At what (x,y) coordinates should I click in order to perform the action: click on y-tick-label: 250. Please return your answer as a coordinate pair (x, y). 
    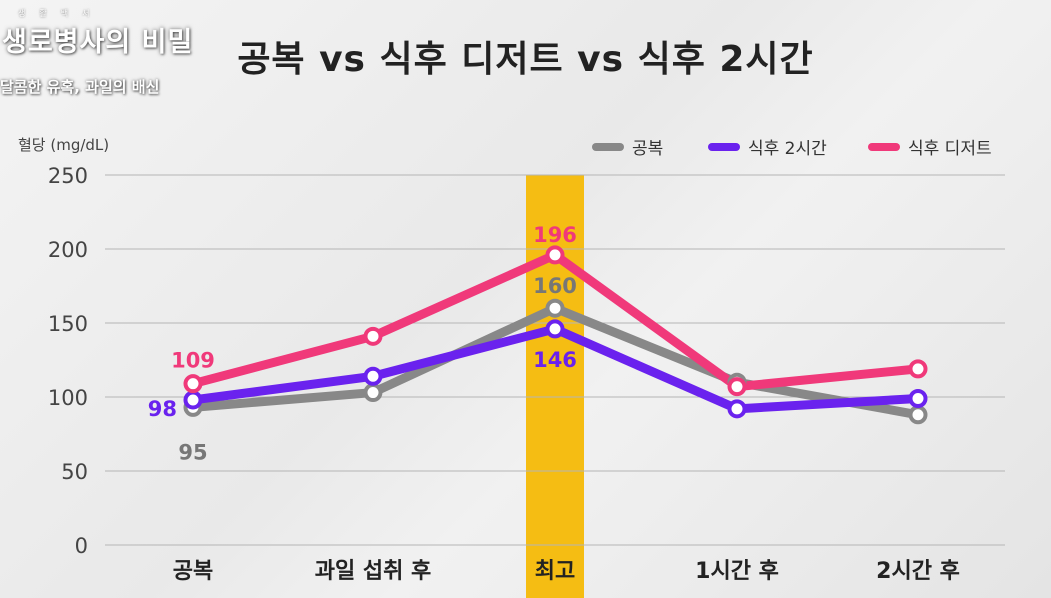
    Looking at the image, I should click on (68, 176).